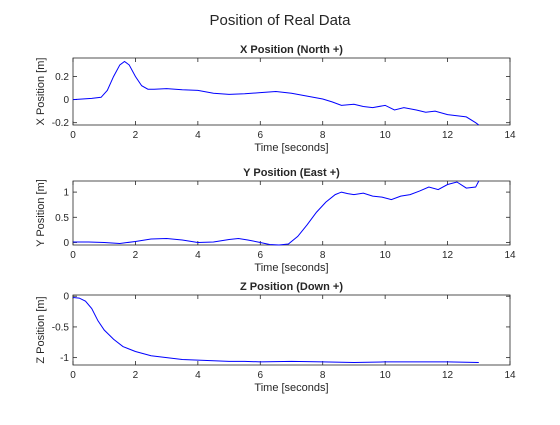 The width and height of the screenshot is (560, 425). What do you see at coordinates (41, 213) in the screenshot?
I see `y-axis-label: Y Position [m]` at bounding box center [41, 213].